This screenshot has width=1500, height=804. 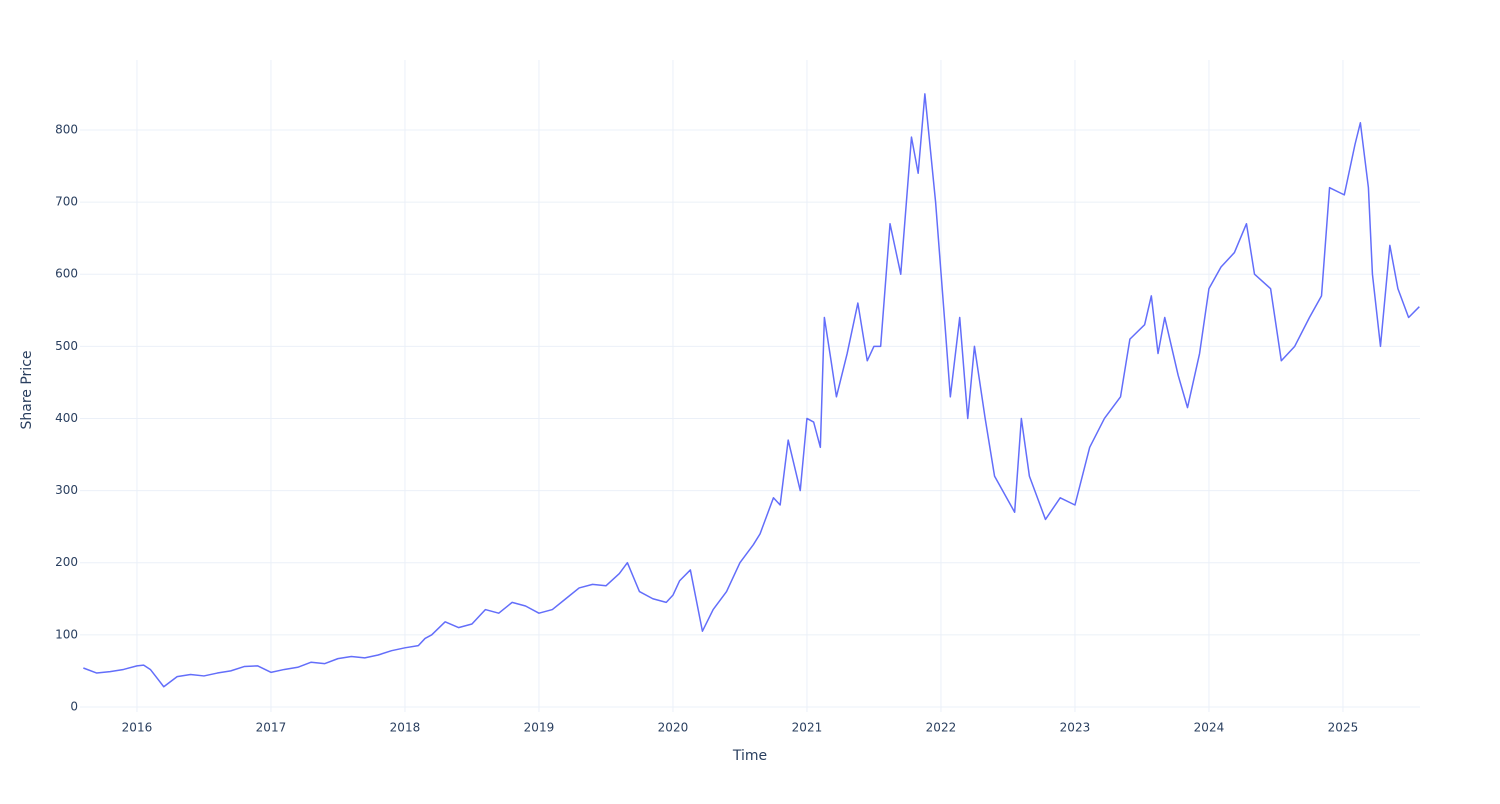 What do you see at coordinates (66, 274) in the screenshot?
I see `y-tick-label: 600` at bounding box center [66, 274].